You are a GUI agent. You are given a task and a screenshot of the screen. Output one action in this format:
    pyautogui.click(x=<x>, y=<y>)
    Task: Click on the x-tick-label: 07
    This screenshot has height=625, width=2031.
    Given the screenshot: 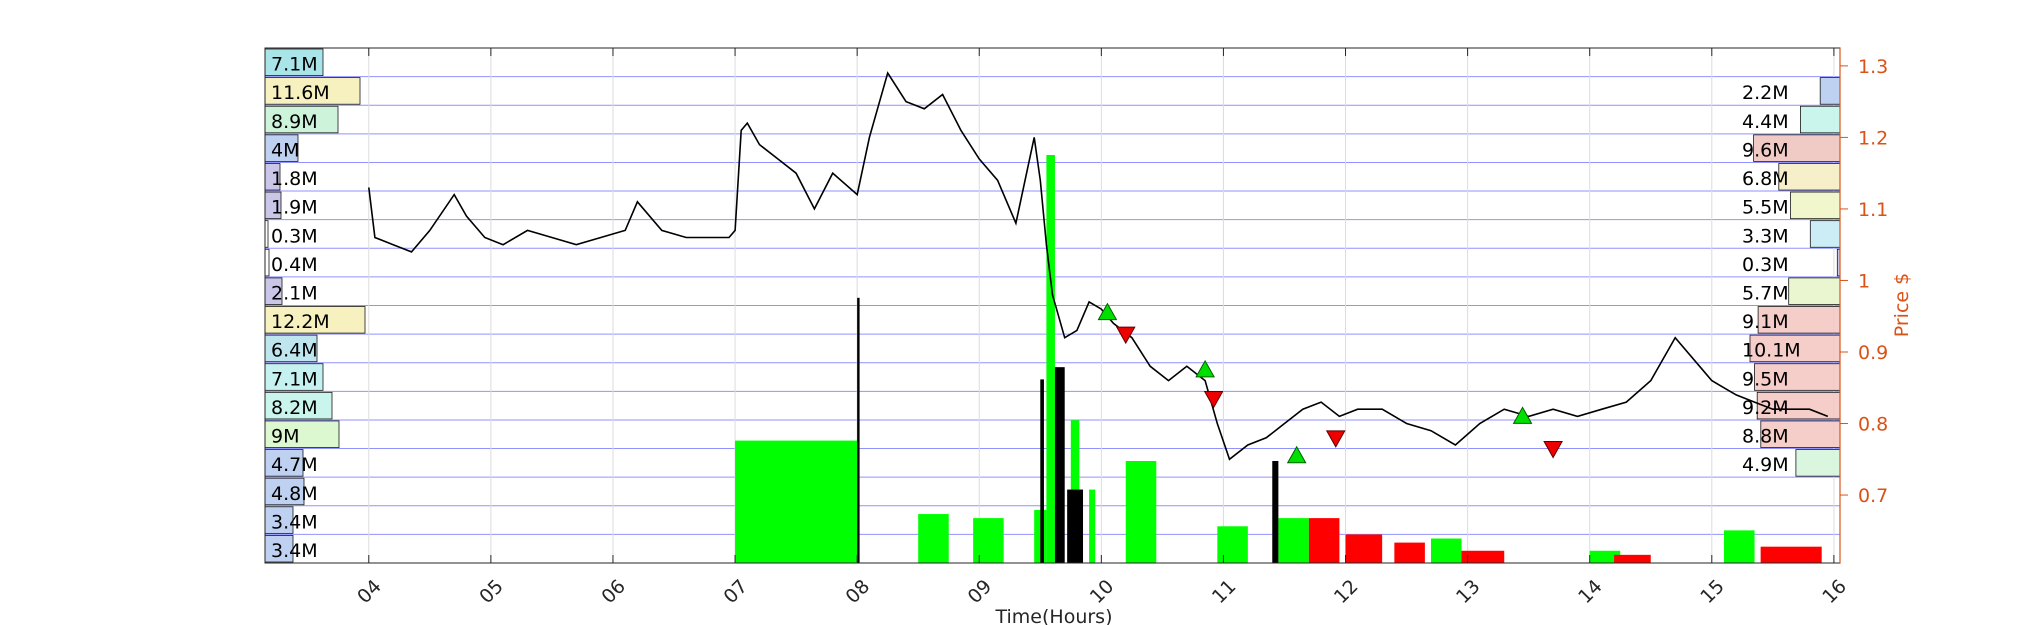 What is the action you would take?
    pyautogui.click(x=735, y=591)
    